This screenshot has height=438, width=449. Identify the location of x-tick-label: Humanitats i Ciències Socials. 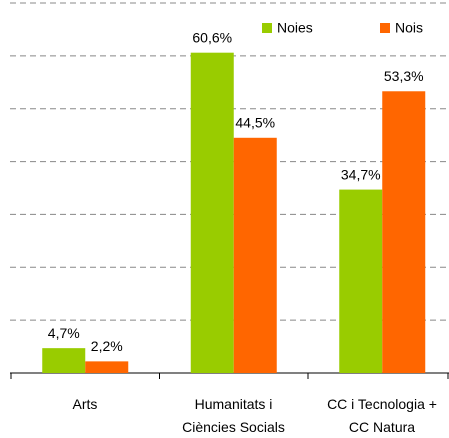
(233, 415).